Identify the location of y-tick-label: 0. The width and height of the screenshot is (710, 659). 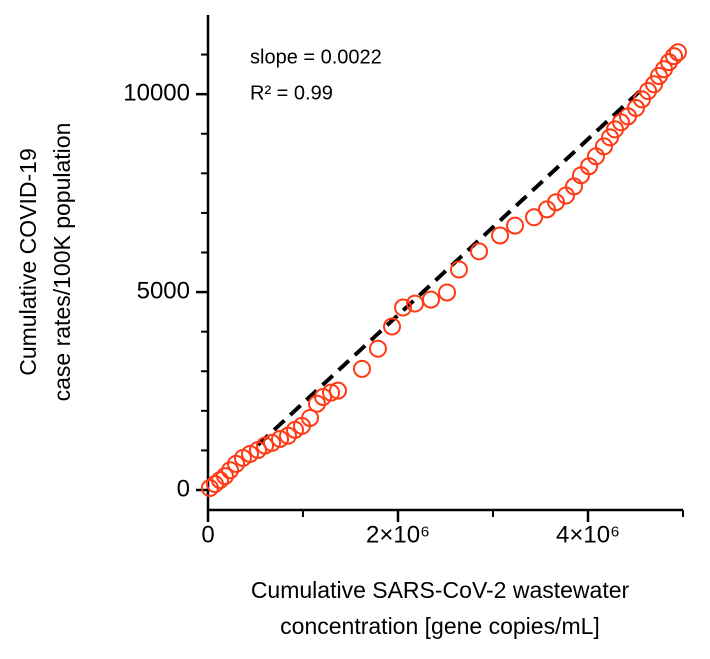
(183, 488).